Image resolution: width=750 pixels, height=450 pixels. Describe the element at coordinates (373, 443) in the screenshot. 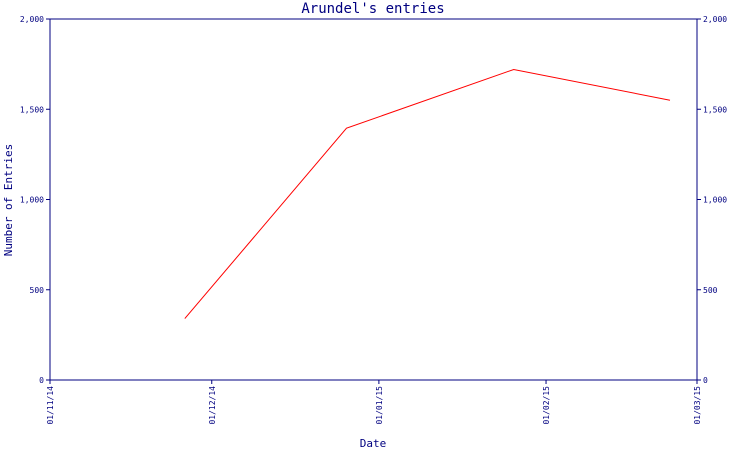

I see `x-axis-label: Date` at that location.